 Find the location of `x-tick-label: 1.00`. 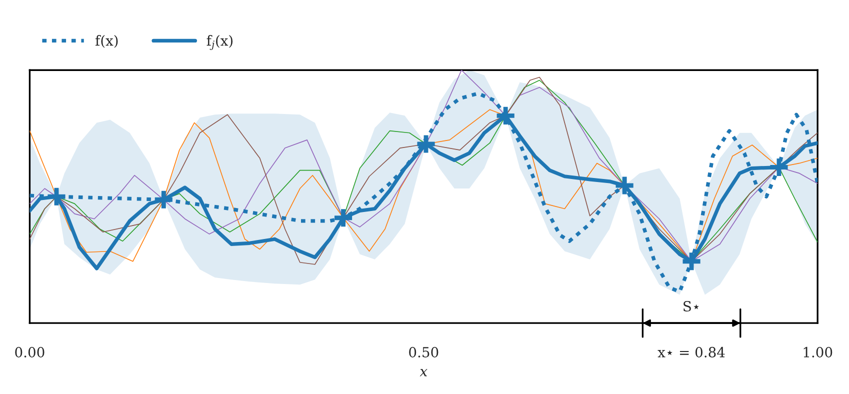

x-tick-label: 1.00 is located at coordinates (818, 352).